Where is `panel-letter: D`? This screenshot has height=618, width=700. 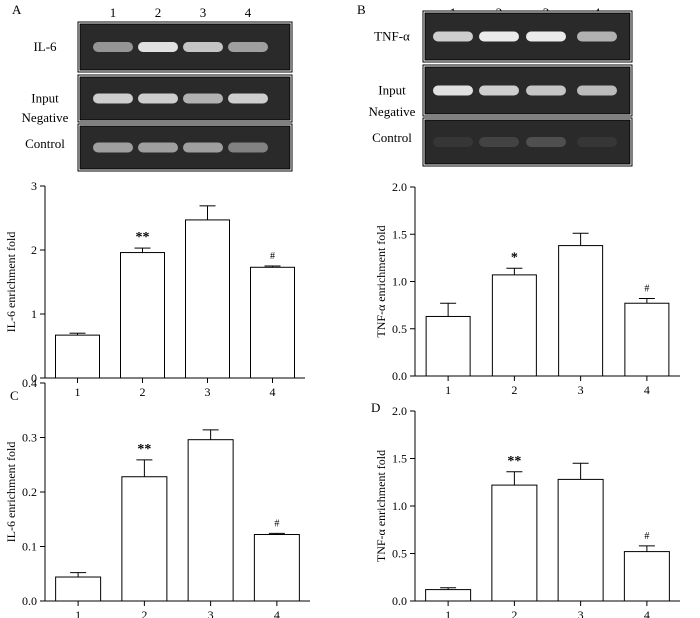 panel-letter: D is located at coordinates (375, 407).